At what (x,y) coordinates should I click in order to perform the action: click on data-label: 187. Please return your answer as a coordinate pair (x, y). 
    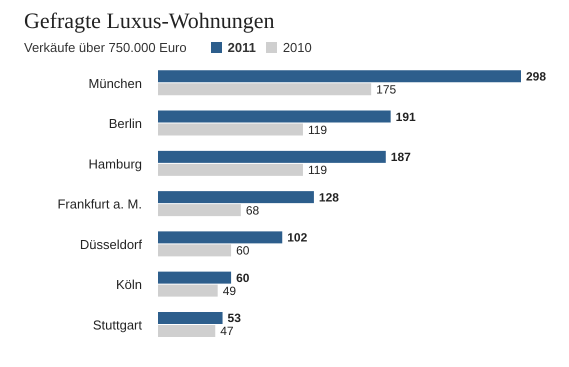
    Looking at the image, I should click on (401, 157).